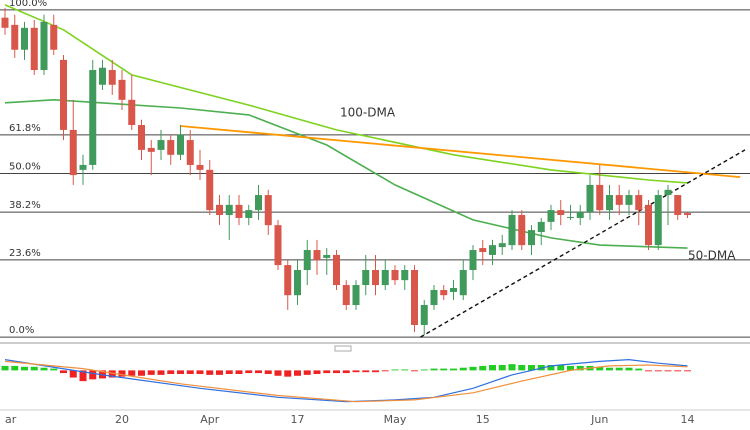  What do you see at coordinates (483, 419) in the screenshot?
I see `x-tick-label: 15` at bounding box center [483, 419].